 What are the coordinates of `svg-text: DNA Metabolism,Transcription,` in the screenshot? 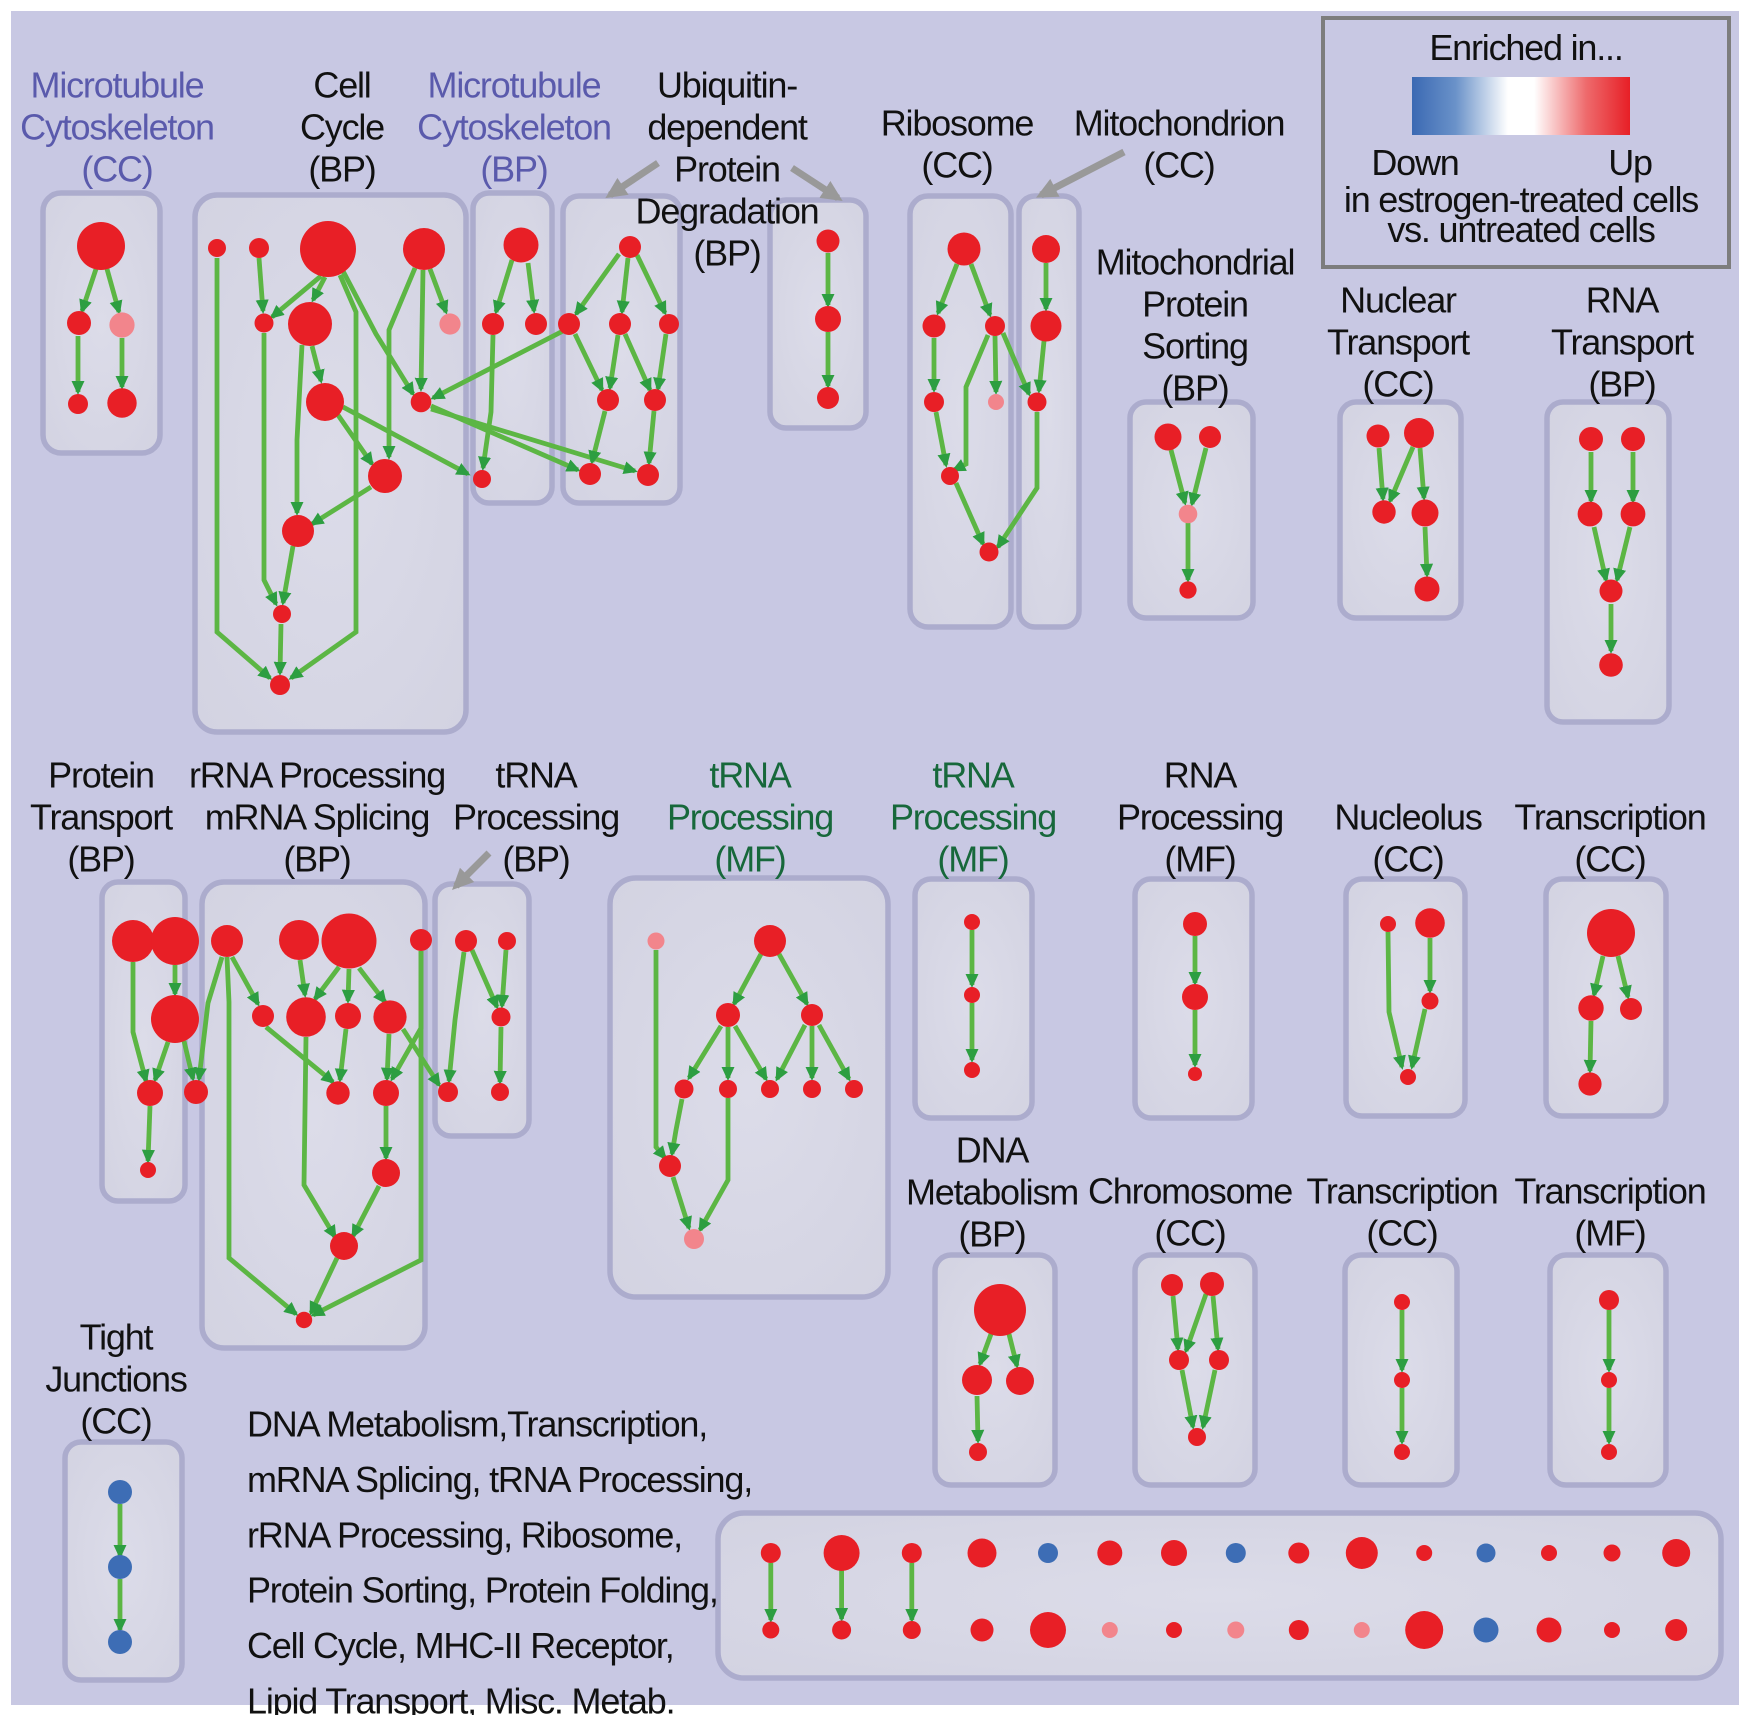 It's located at (477, 1424).